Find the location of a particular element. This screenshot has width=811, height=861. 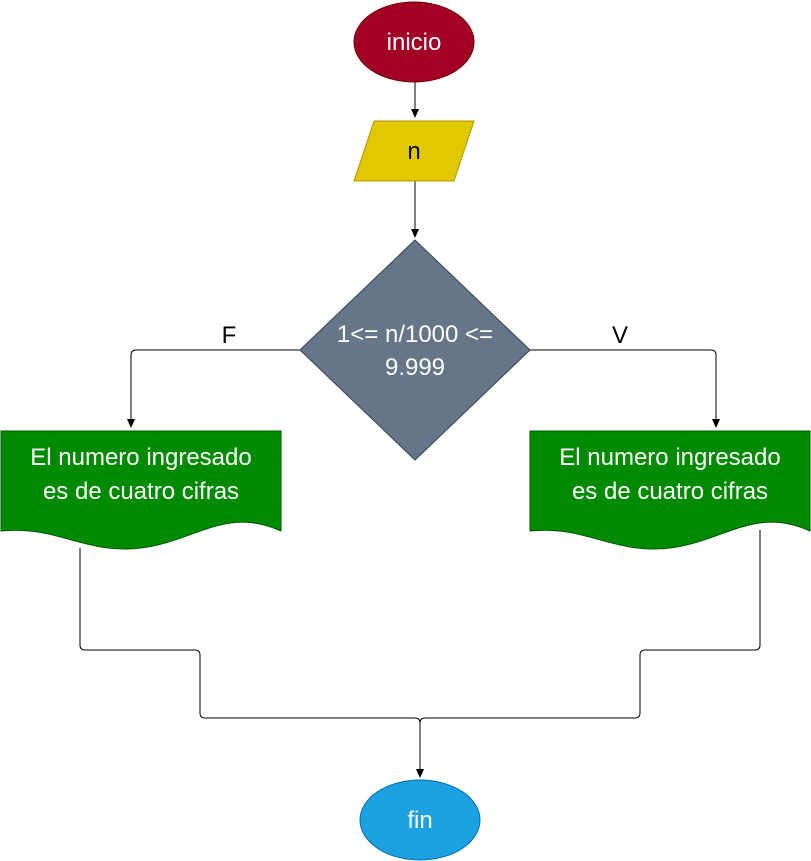

decision-diamond is located at coordinates (415, 350).